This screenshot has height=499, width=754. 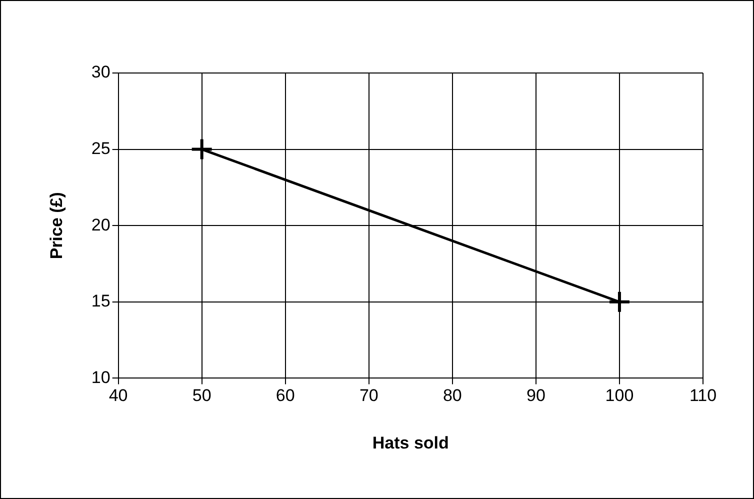 I want to click on y-tick-label: 10, so click(x=100, y=377).